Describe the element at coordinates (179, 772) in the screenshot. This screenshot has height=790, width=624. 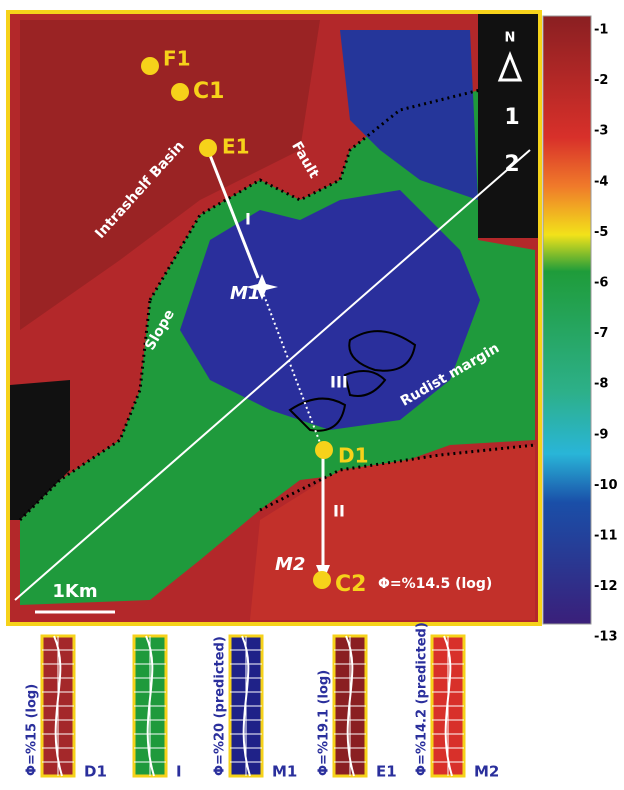
I see `log-well: I` at that location.